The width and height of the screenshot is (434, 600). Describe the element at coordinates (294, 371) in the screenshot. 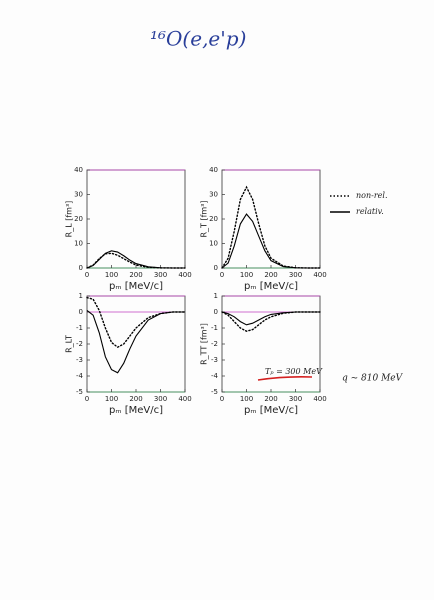

I see `note: Tₚ = 300 MeV` at that location.